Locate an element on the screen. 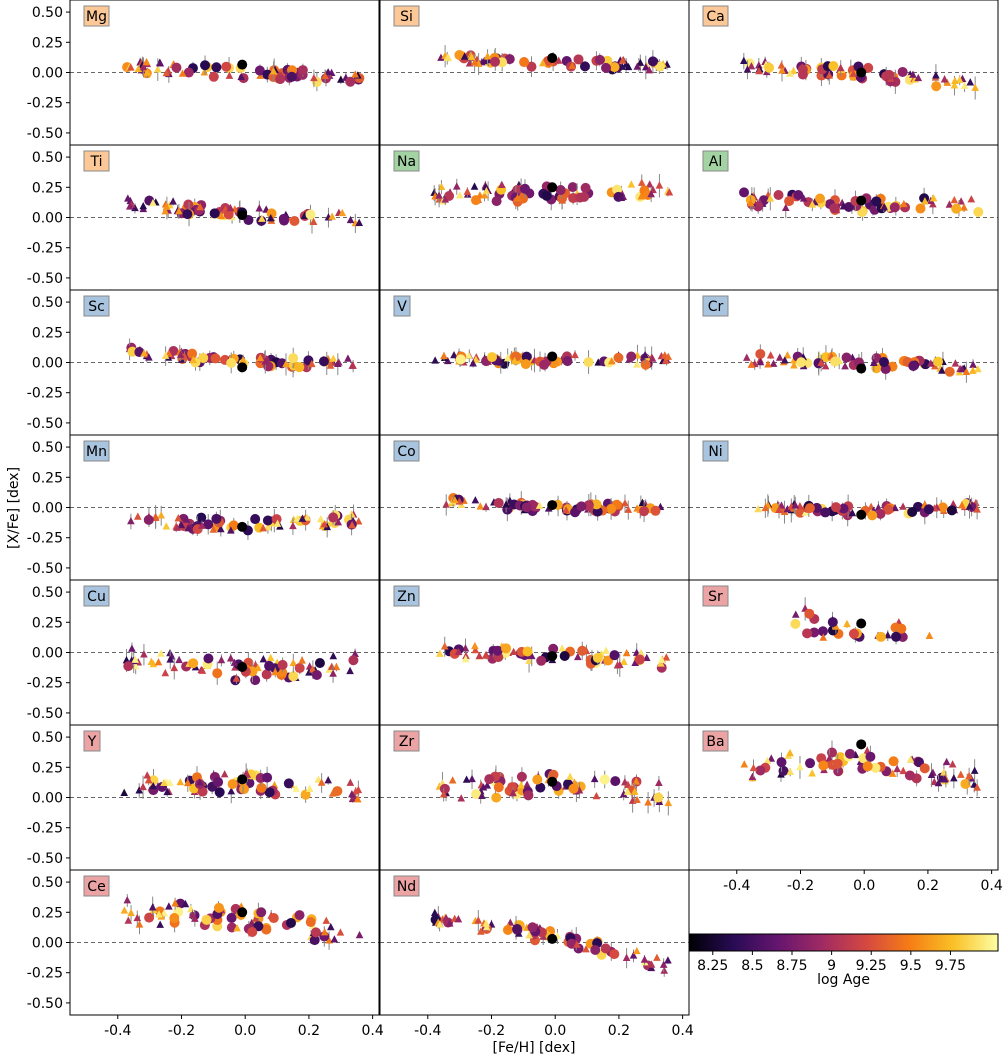 This screenshot has width=1008, height=1058. panel-ce is located at coordinates (223, 944).